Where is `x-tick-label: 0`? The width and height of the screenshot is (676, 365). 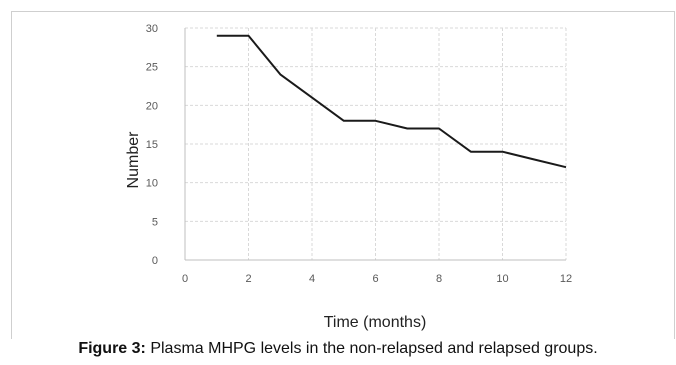
x-tick-label: 0 is located at coordinates (185, 279).